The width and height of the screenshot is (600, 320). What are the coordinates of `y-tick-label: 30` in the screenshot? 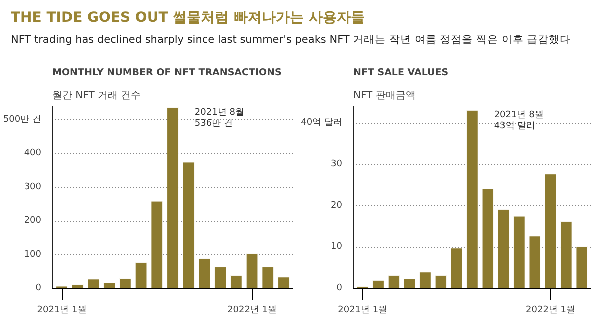 It's located at (337, 164).